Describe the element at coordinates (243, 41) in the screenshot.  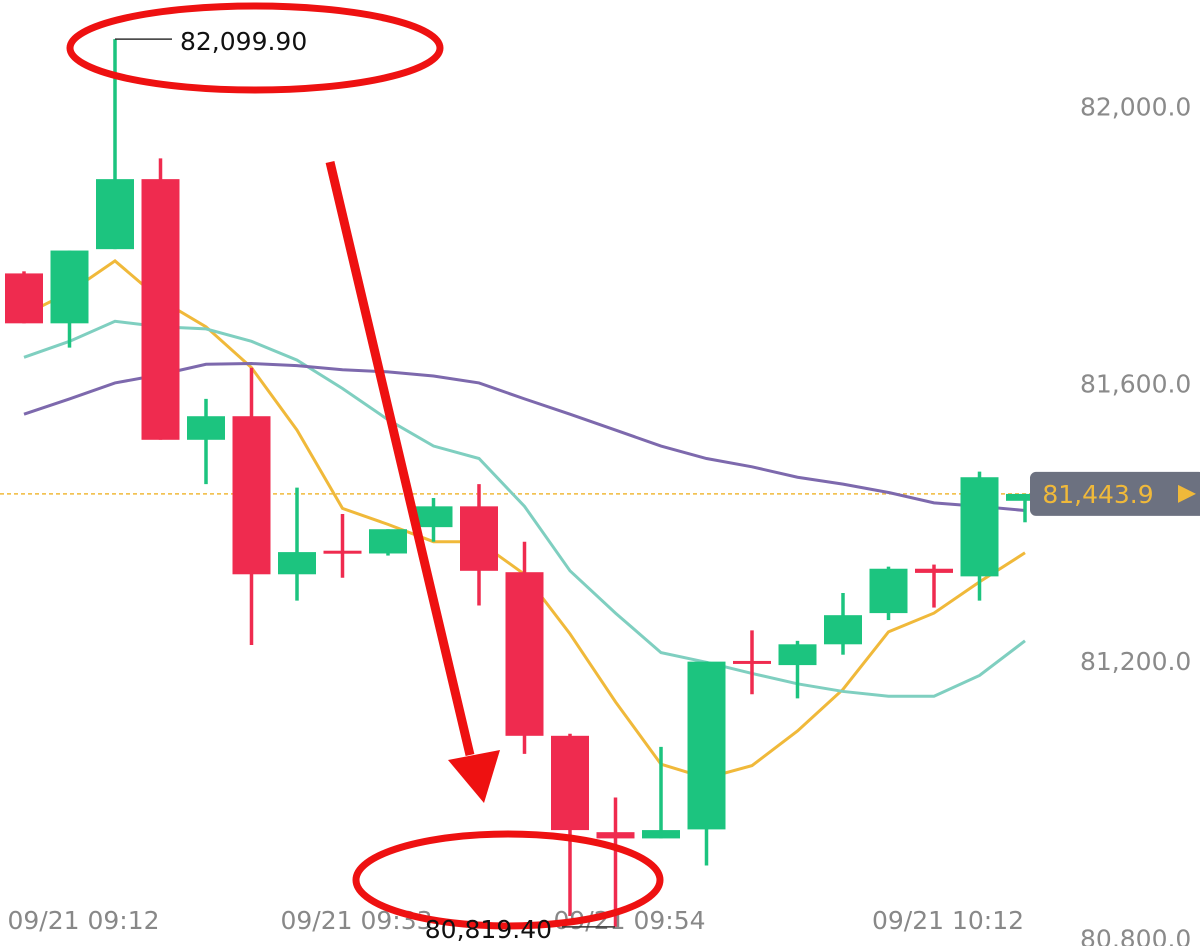
I see `annotation-label: 82,099.90` at that location.